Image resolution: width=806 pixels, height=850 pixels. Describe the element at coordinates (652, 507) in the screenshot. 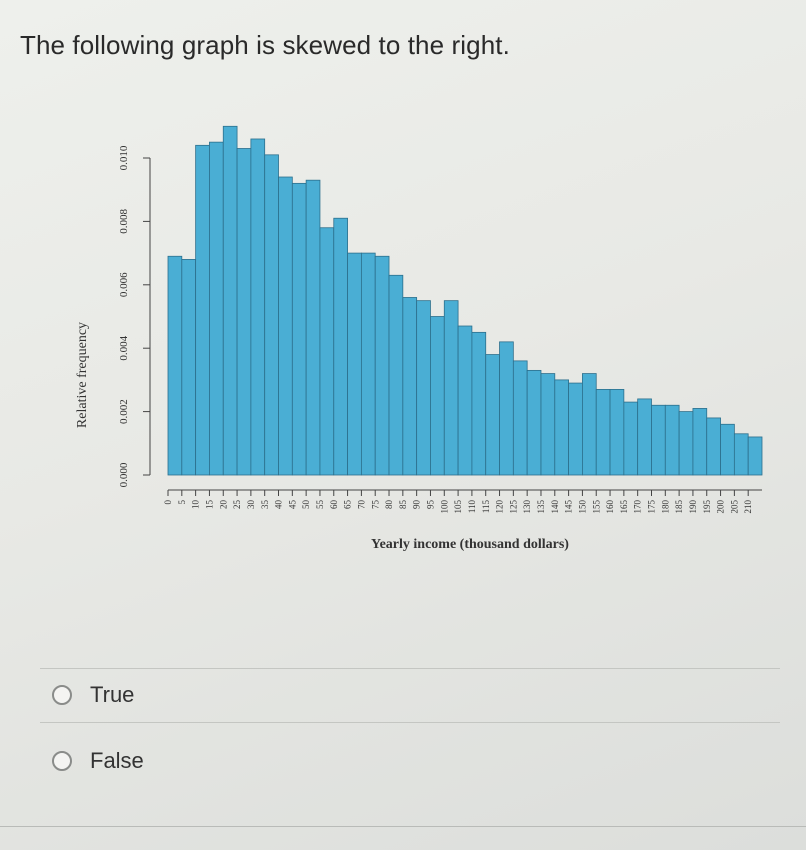

I see `x-tick-label: 175` at that location.